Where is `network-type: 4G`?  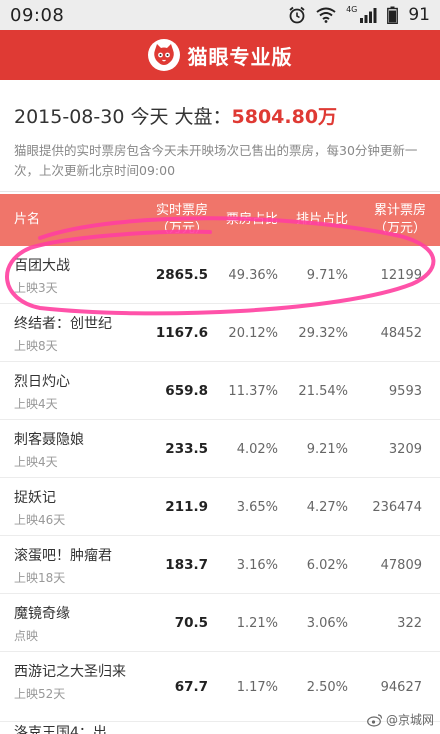
network-type: 4G is located at coordinates (352, 9).